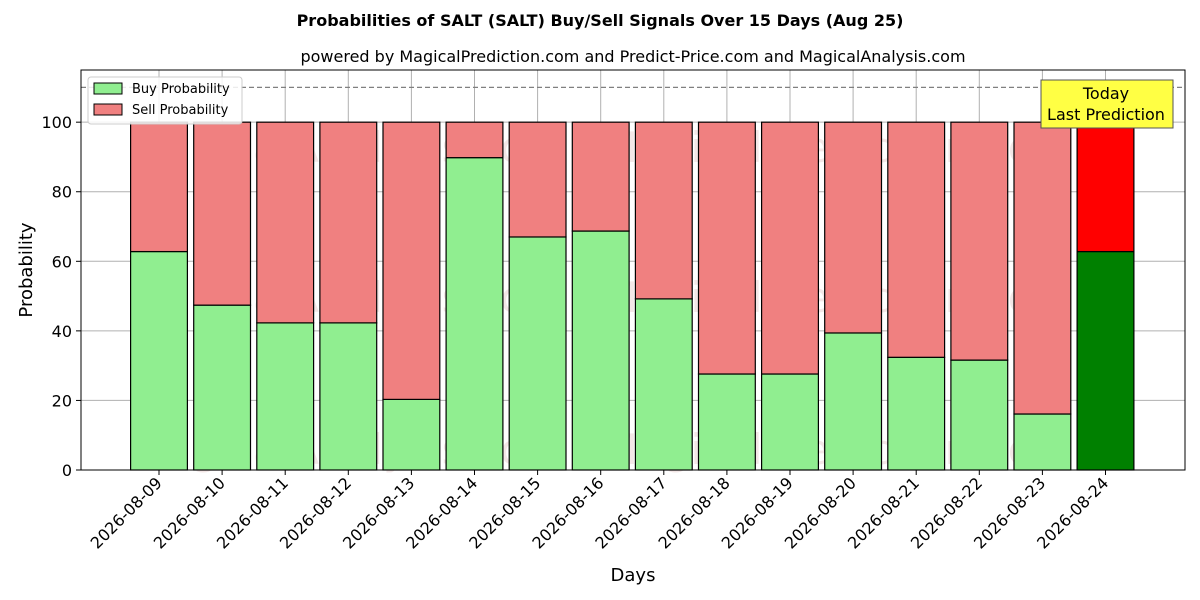 The width and height of the screenshot is (1200, 600). Describe the element at coordinates (56, 122) in the screenshot. I see `y-tick-label: 100` at that location.